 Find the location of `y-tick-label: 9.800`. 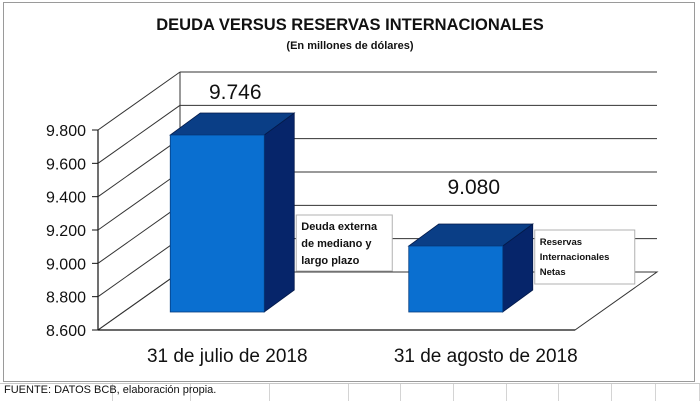

y-tick-label: 9.800 is located at coordinates (66, 131).